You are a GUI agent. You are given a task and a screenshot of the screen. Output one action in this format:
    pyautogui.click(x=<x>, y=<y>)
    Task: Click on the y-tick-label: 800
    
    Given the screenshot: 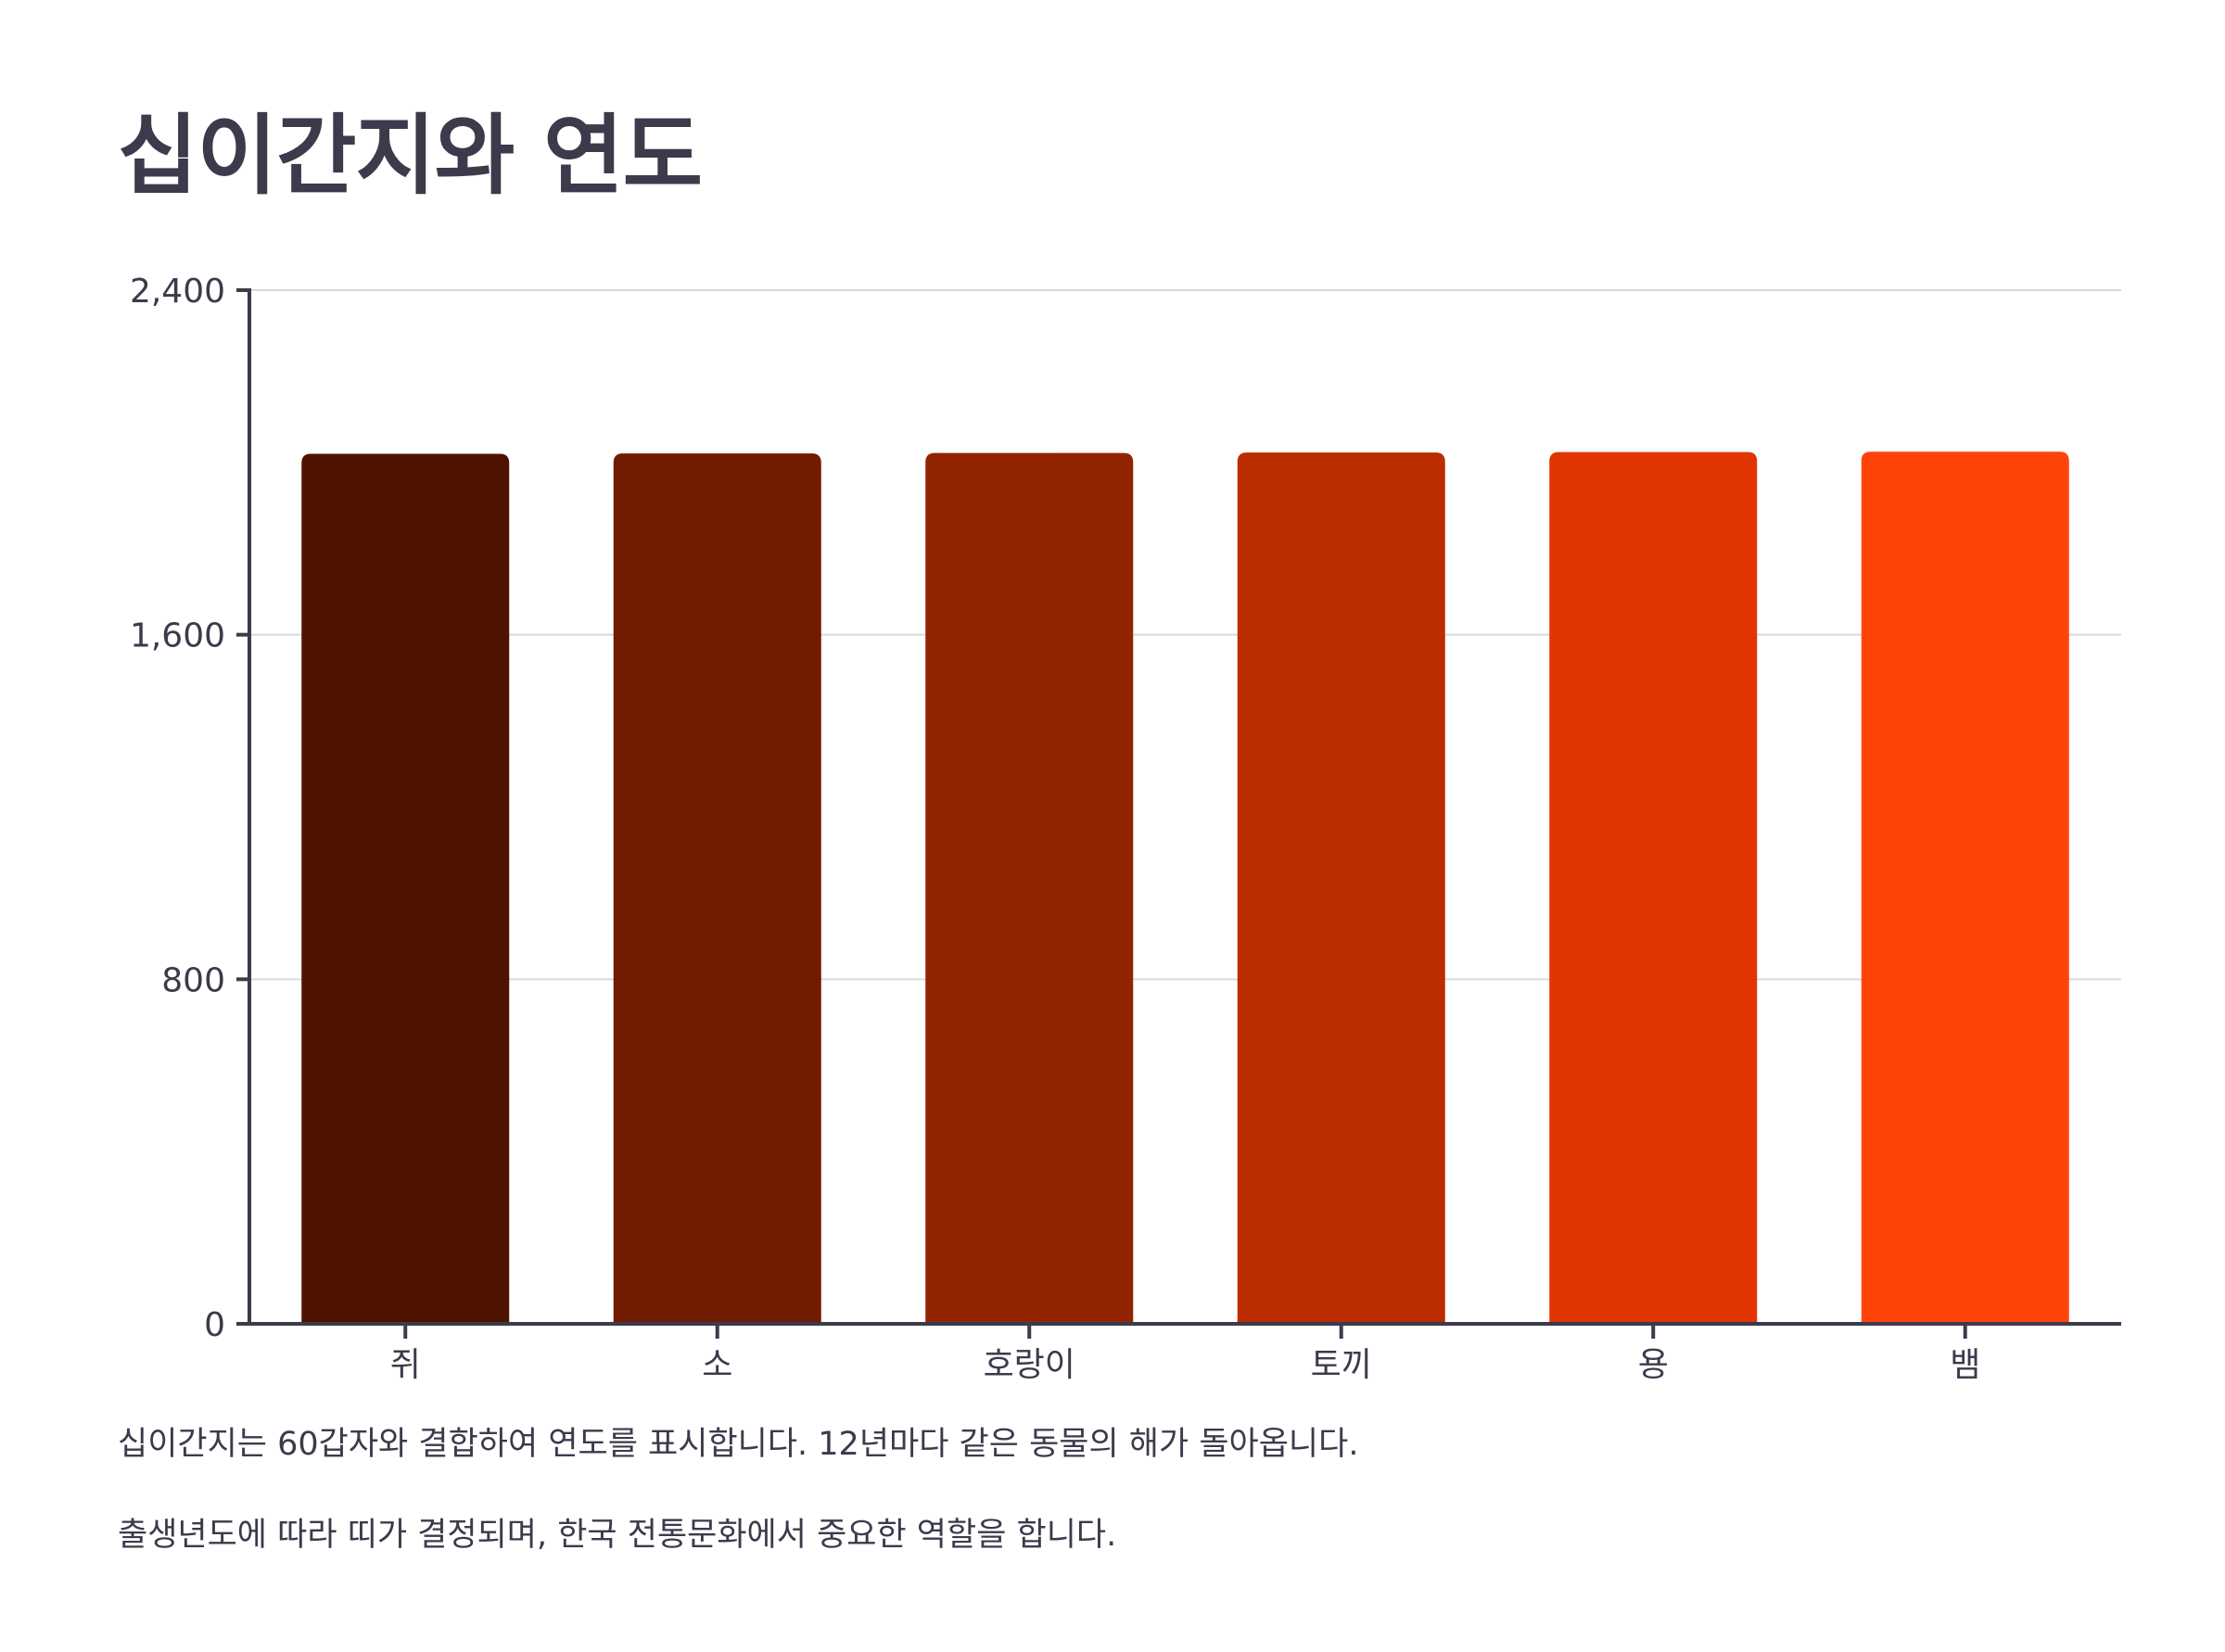 What is the action you would take?
    pyautogui.click(x=193, y=980)
    